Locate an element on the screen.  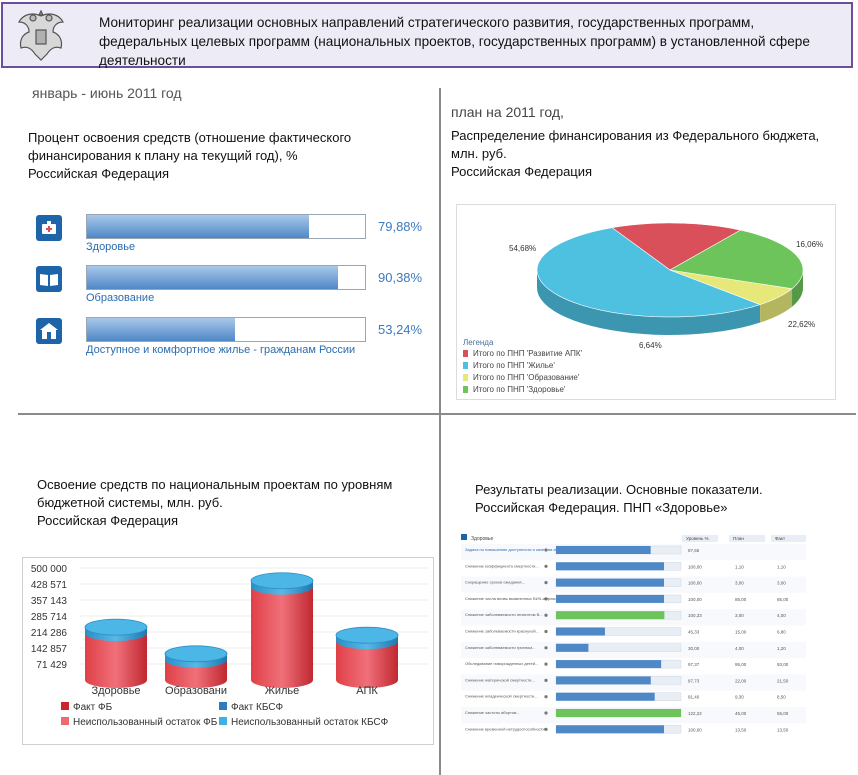
row-plan: 45,00 is located at coordinates (741, 713).